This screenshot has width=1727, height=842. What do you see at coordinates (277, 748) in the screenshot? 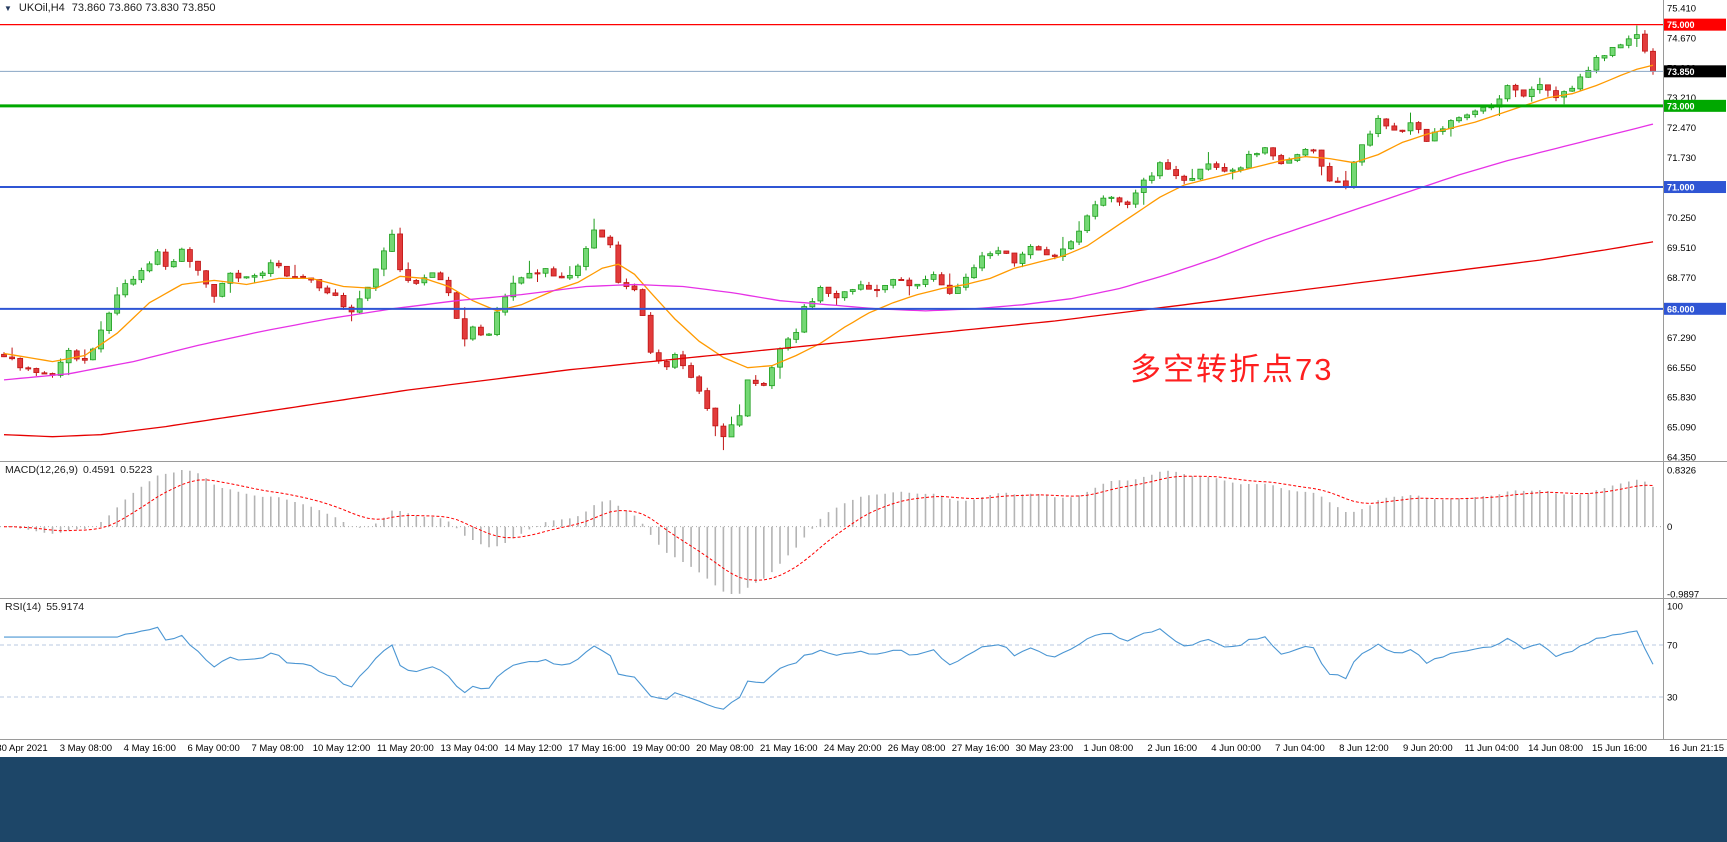
I see `svg-text: 7 May 08:00` at bounding box center [277, 748].